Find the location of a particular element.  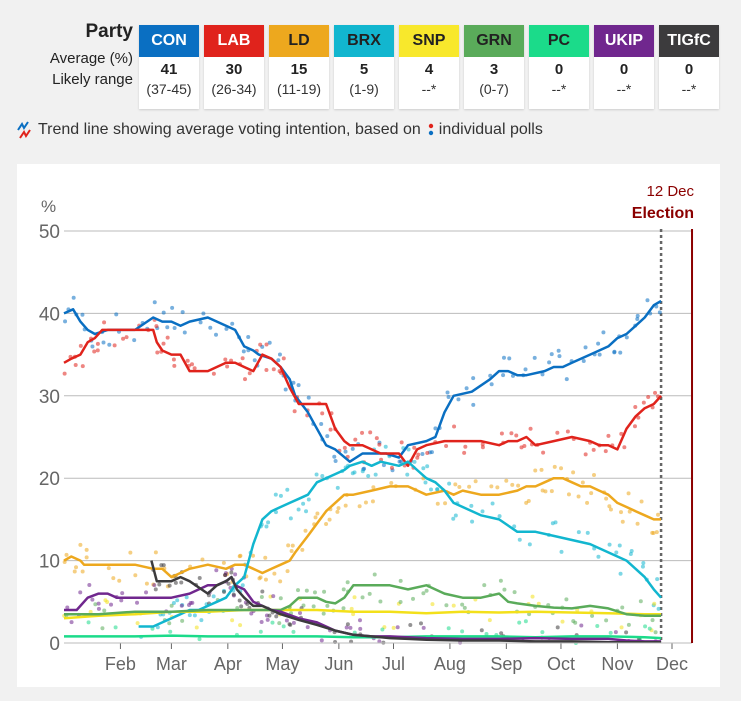

party-average: 0 is located at coordinates (689, 69).